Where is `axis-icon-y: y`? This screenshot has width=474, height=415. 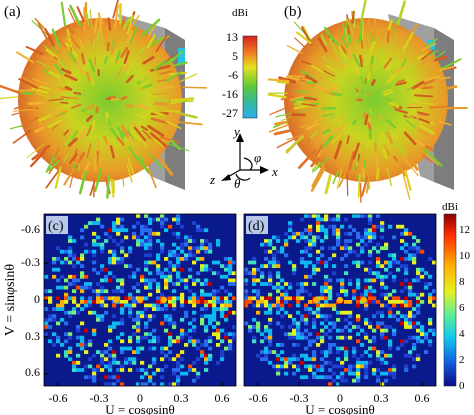 axis-icon-y: y is located at coordinates (236, 131).